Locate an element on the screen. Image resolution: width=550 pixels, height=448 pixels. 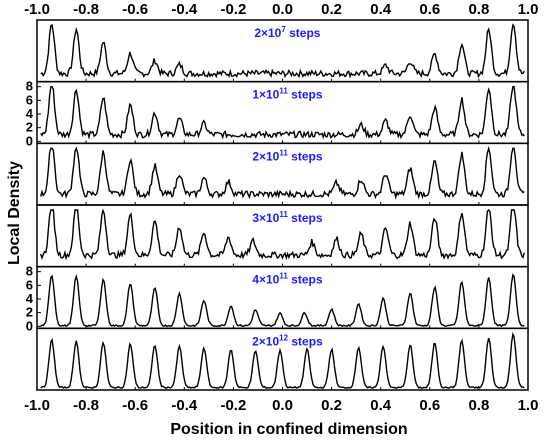
x-tick-label-top: -0.4 is located at coordinates (184, 9).